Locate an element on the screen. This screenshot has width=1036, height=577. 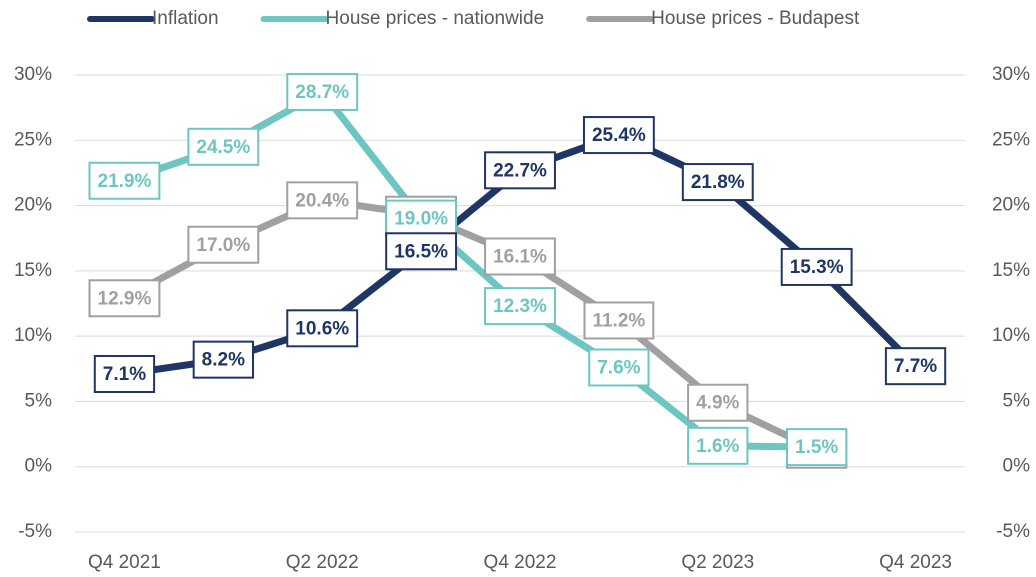
legend-label: House prices - nationwide is located at coordinates (435, 18).